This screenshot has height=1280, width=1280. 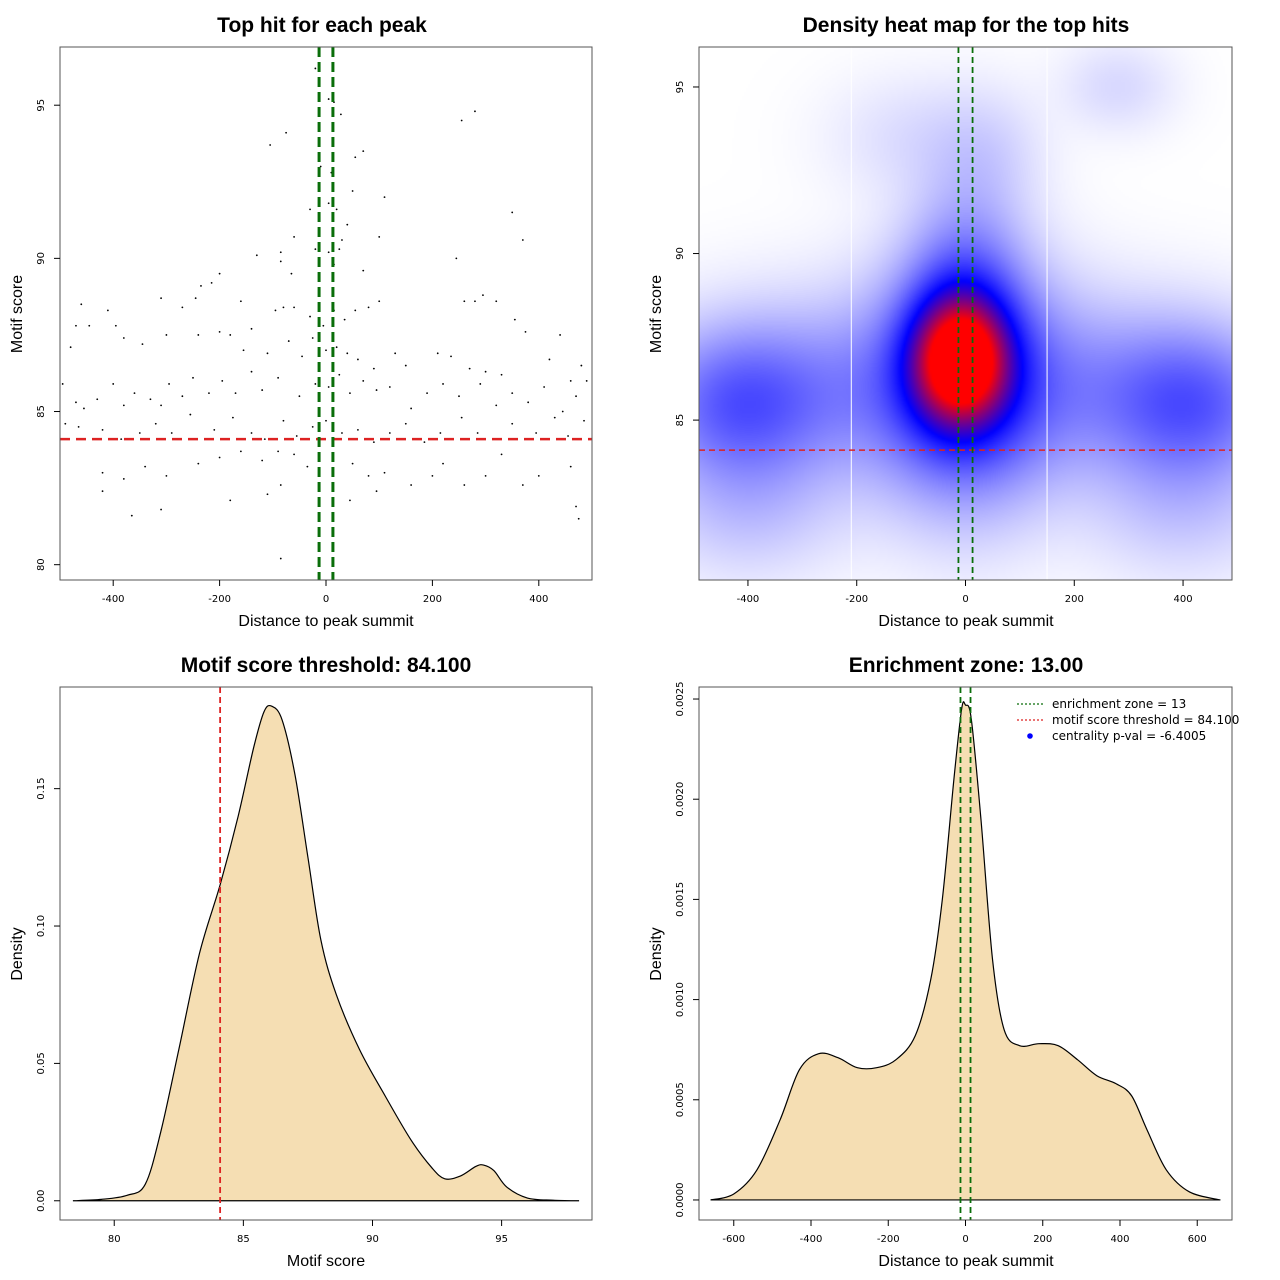 I want to click on heatmap-ytick-label: 85, so click(x=680, y=420).